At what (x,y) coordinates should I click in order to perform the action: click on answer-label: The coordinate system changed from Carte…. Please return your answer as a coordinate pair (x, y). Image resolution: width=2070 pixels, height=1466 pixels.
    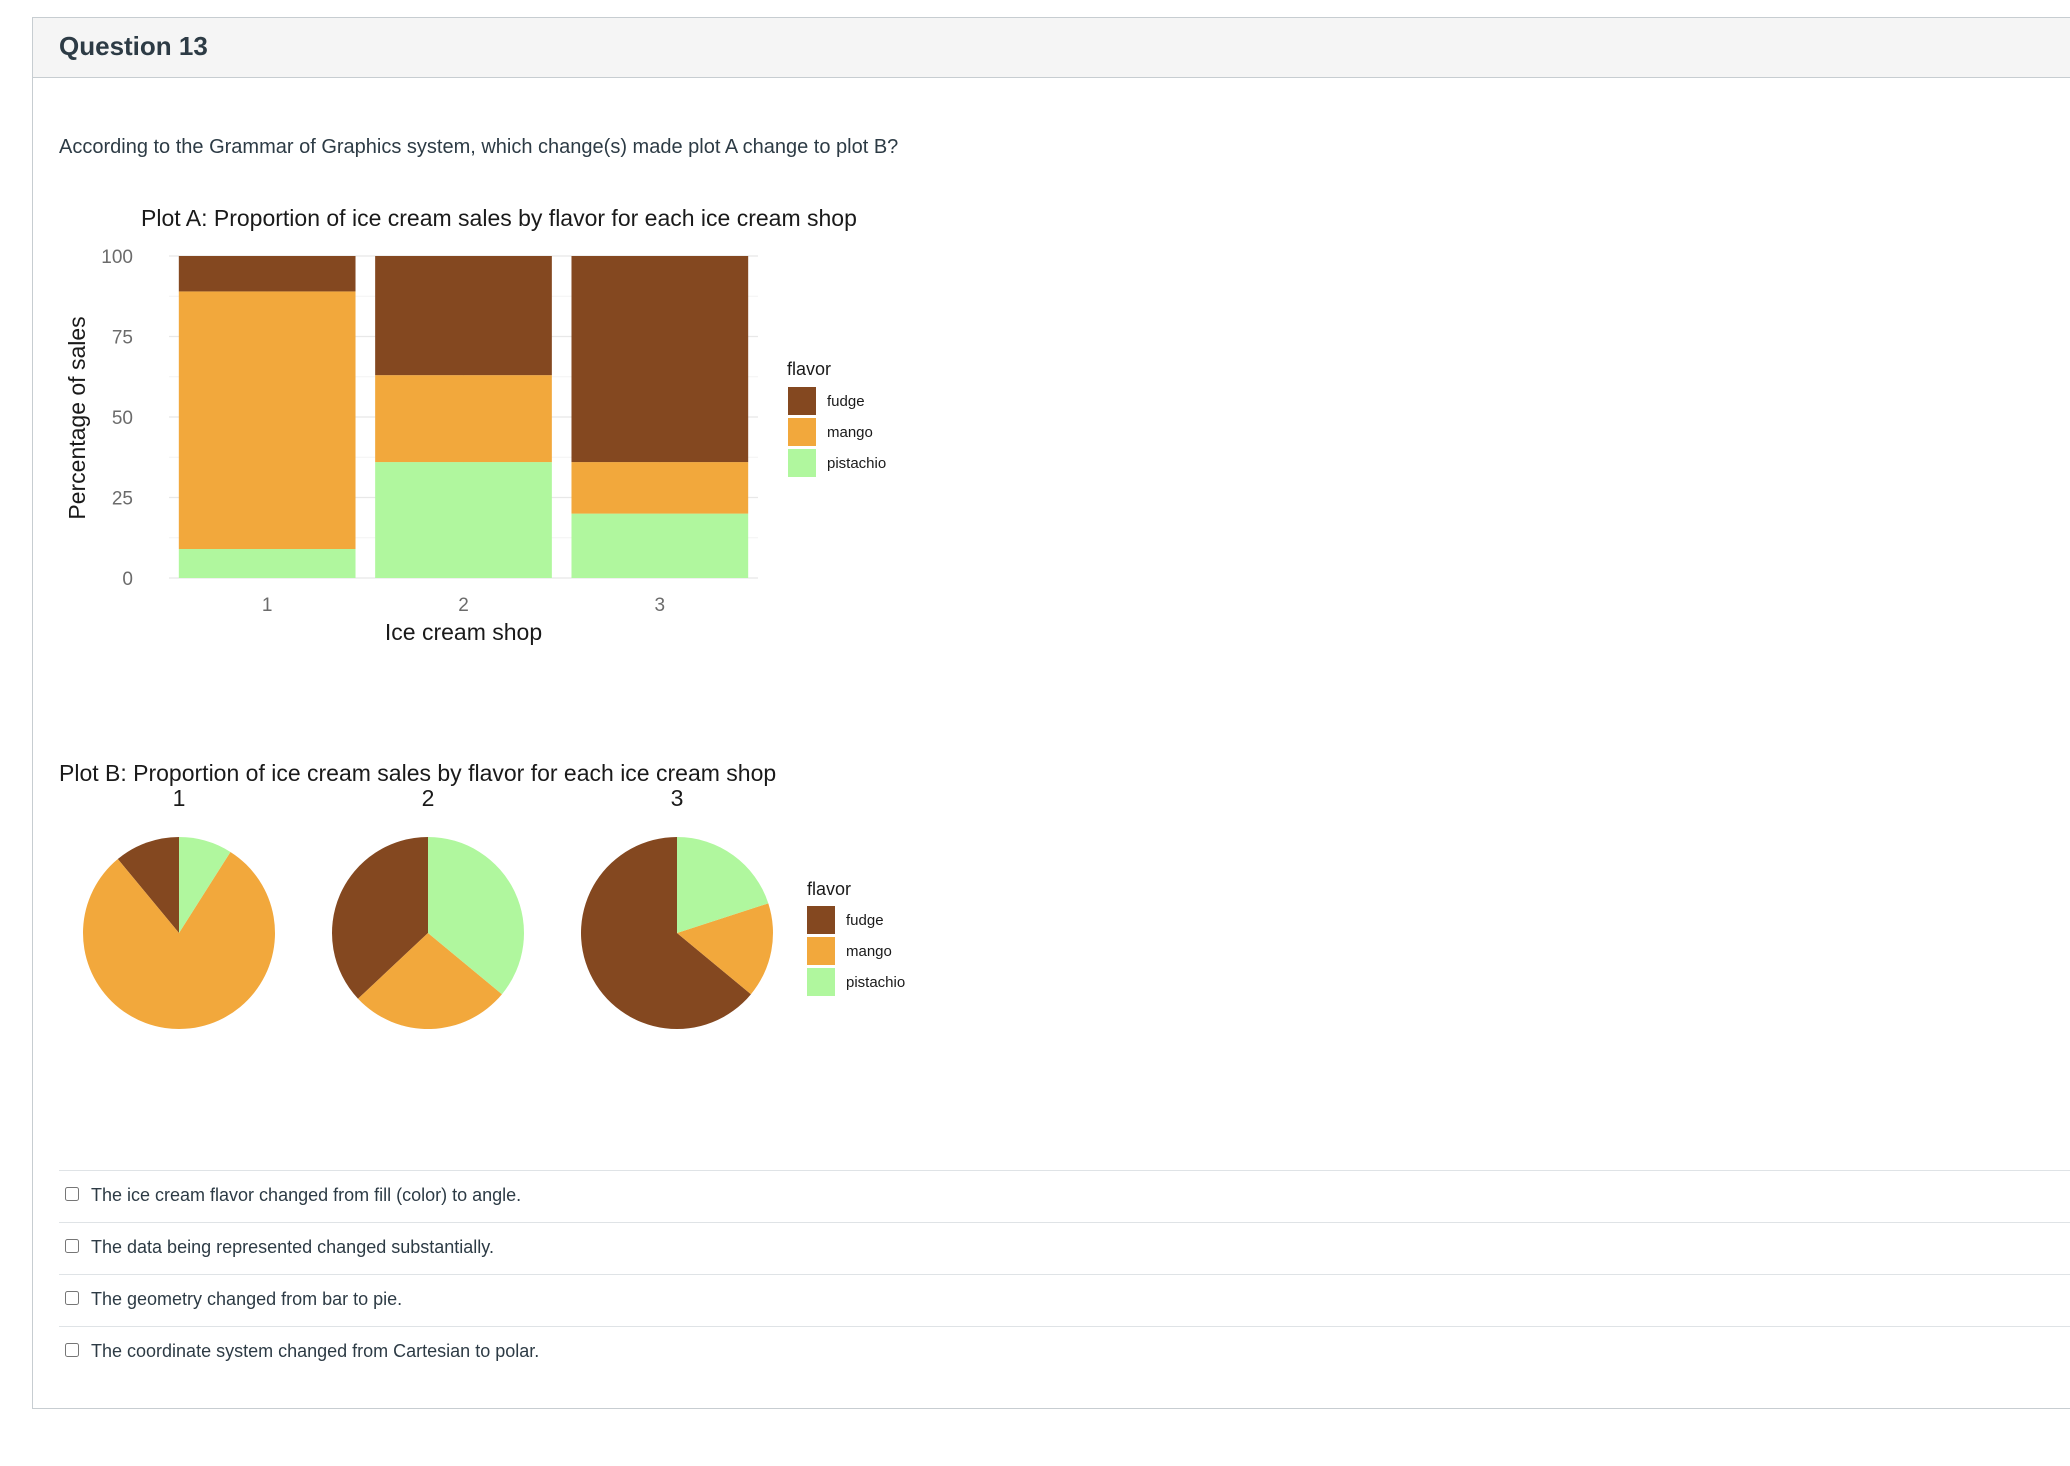
    Looking at the image, I should click on (315, 1351).